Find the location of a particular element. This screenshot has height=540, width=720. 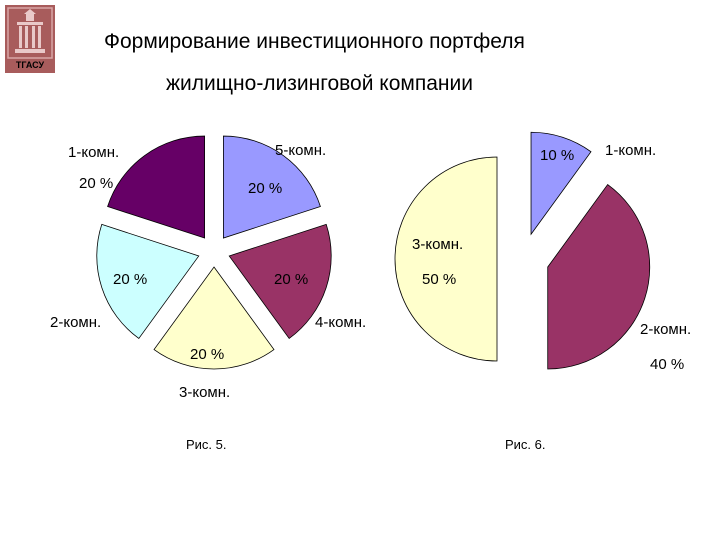

pie2-value-label-2: 40 % is located at coordinates (667, 364).